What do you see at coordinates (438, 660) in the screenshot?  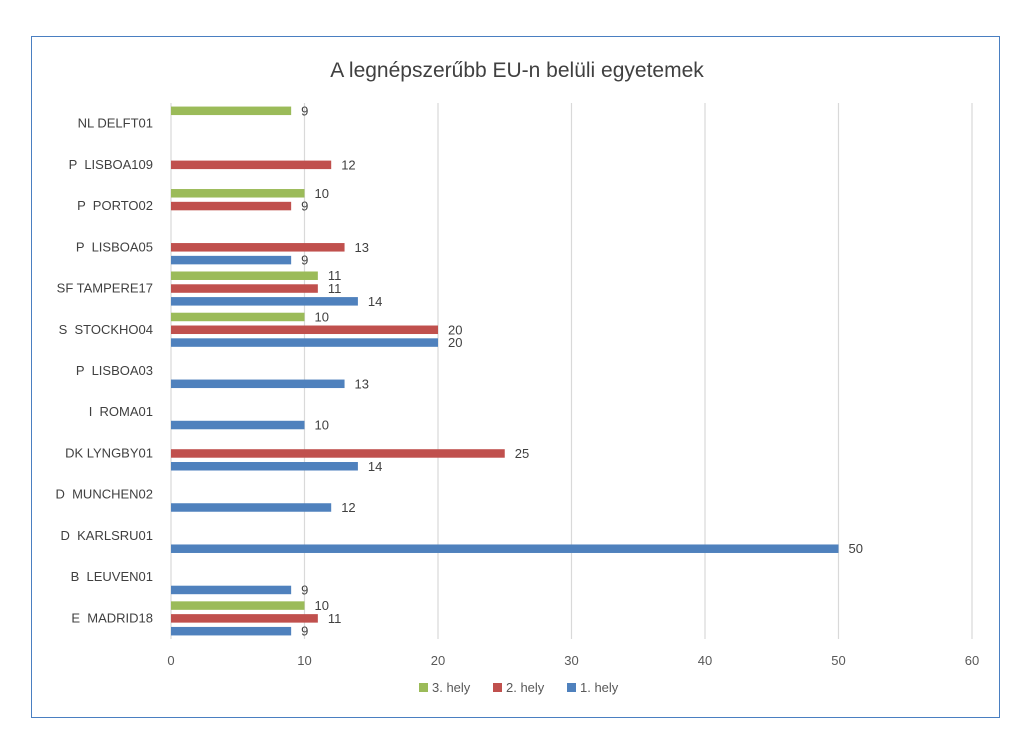 I see `x-tick-label: 20` at bounding box center [438, 660].